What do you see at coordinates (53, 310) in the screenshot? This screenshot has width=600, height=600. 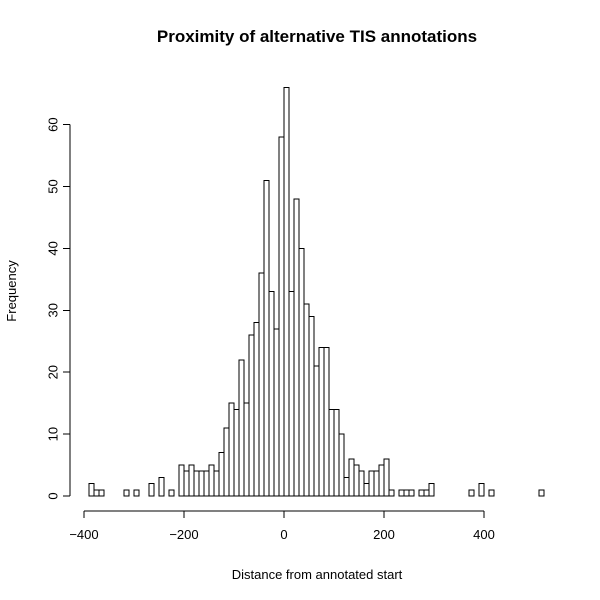 I see `y-tick-label: 30` at bounding box center [53, 310].